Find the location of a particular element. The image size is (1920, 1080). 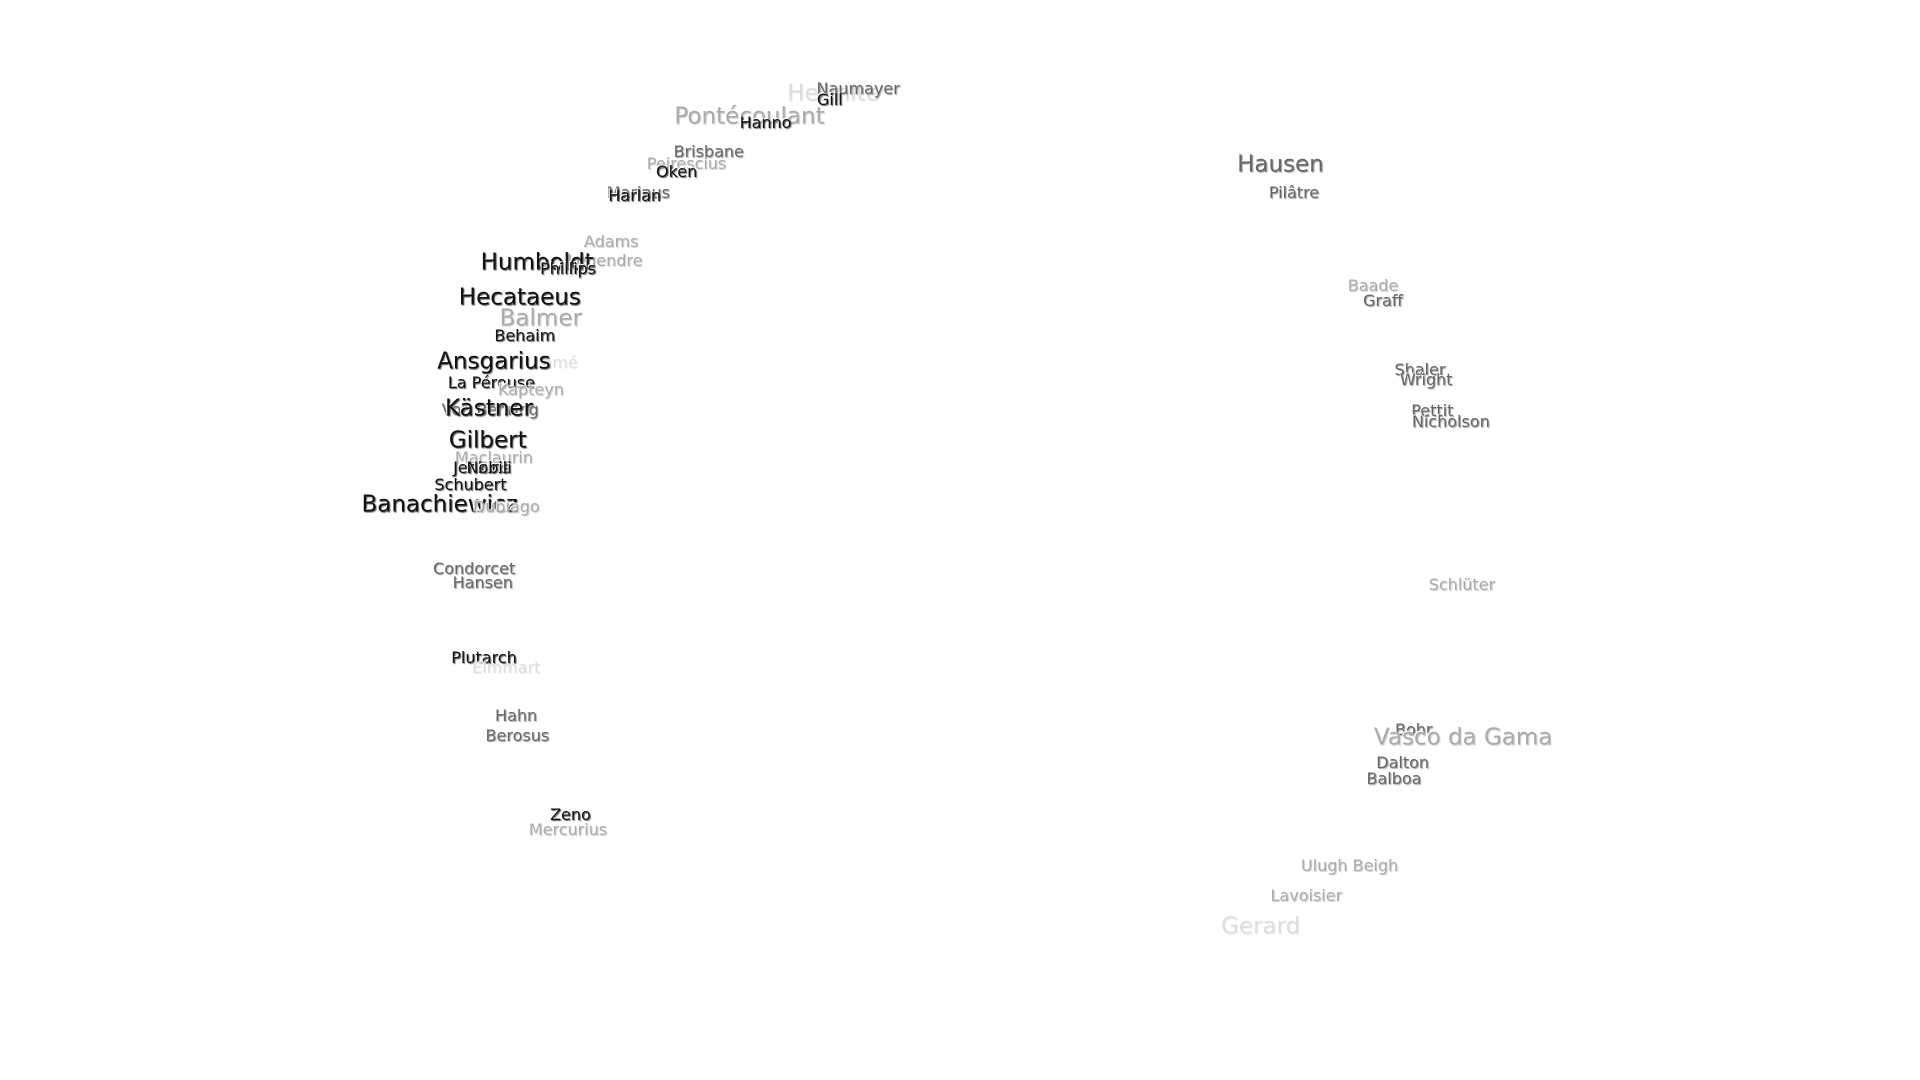

crater-label: Pontécoulant is located at coordinates (749, 116).